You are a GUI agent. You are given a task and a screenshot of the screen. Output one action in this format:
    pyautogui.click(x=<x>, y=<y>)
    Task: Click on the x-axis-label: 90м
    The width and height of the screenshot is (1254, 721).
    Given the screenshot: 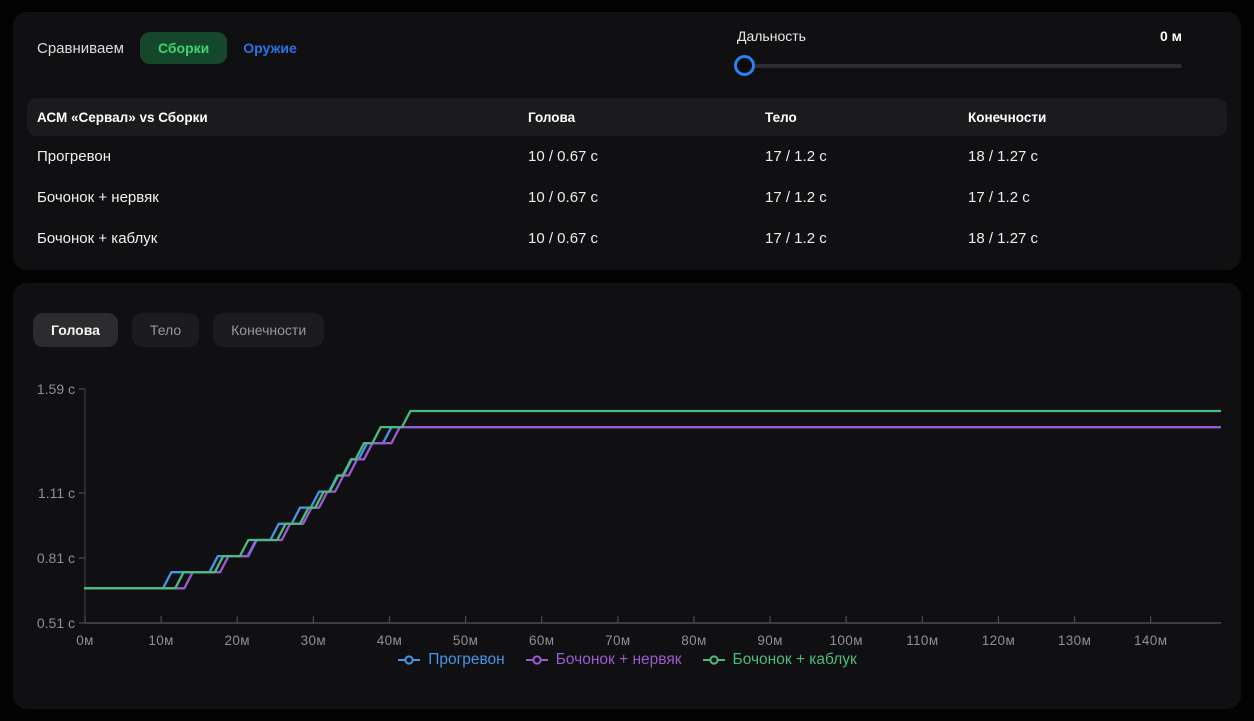 What is the action you would take?
    pyautogui.click(x=770, y=640)
    